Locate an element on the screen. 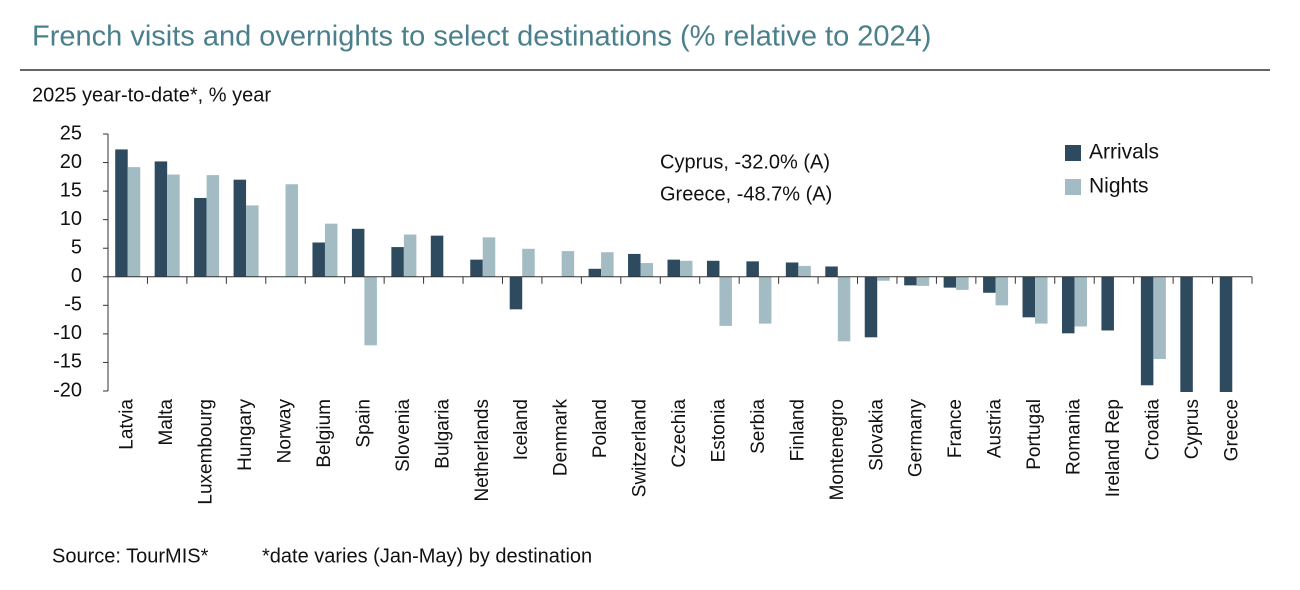 The image size is (1300, 590). x-tick-label: Netherlands is located at coordinates (482, 450).